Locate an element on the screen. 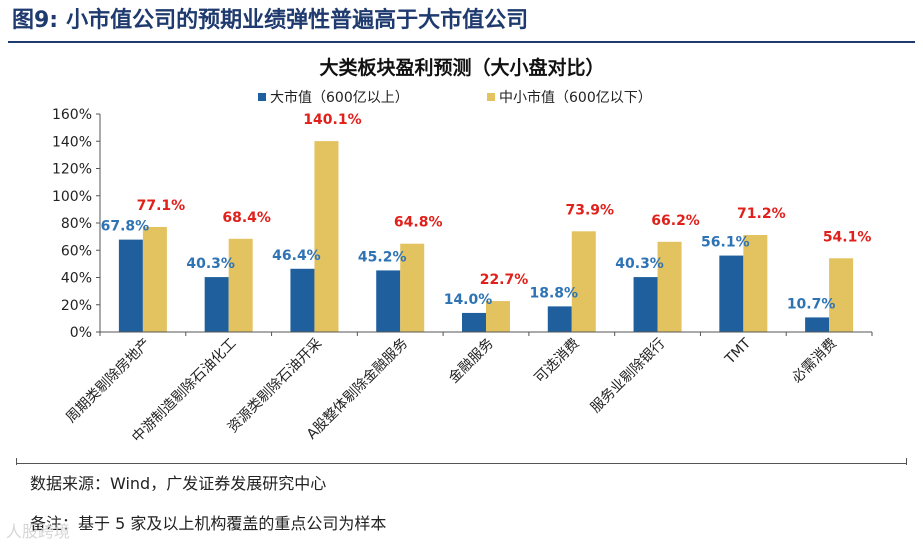  figure-title: 图9: 小市值公司的预期业绩弹性普遍高于大市值公司 is located at coordinates (270, 21).